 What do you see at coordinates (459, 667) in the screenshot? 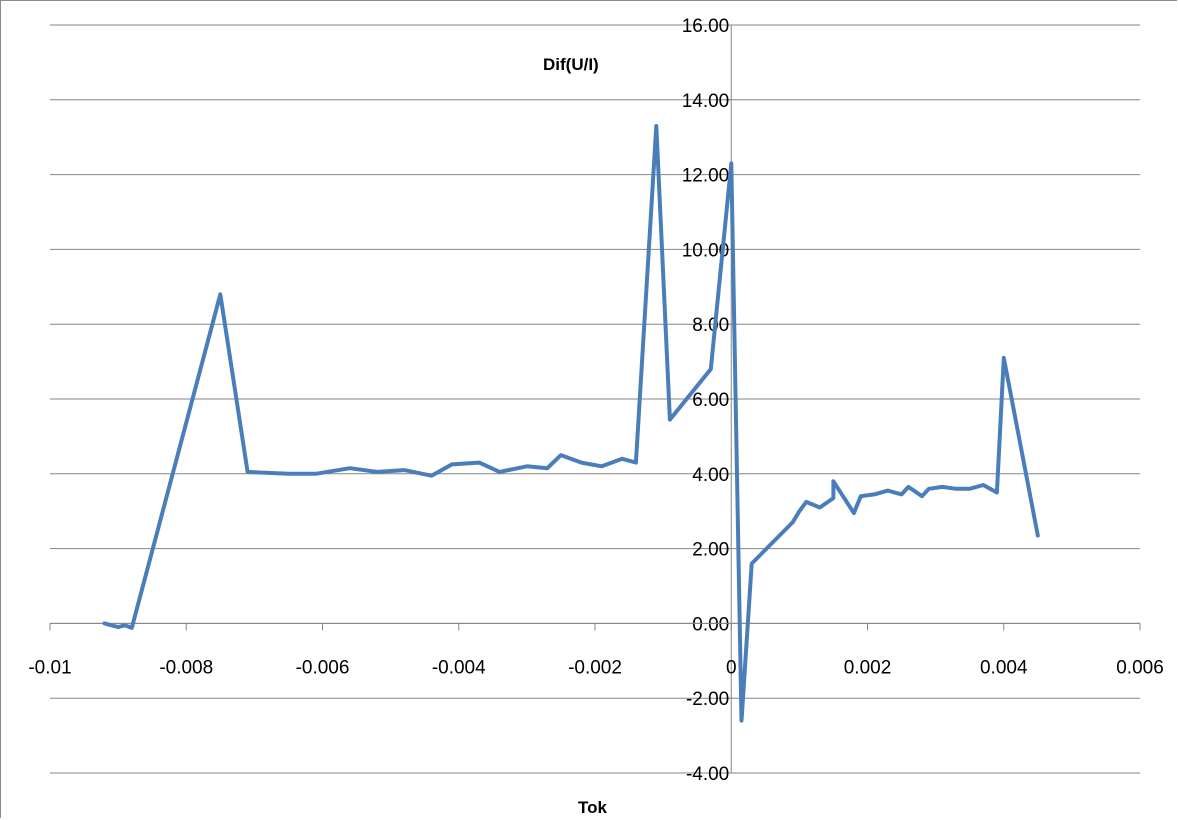
I see `x-tick-label: -0.004` at bounding box center [459, 667].